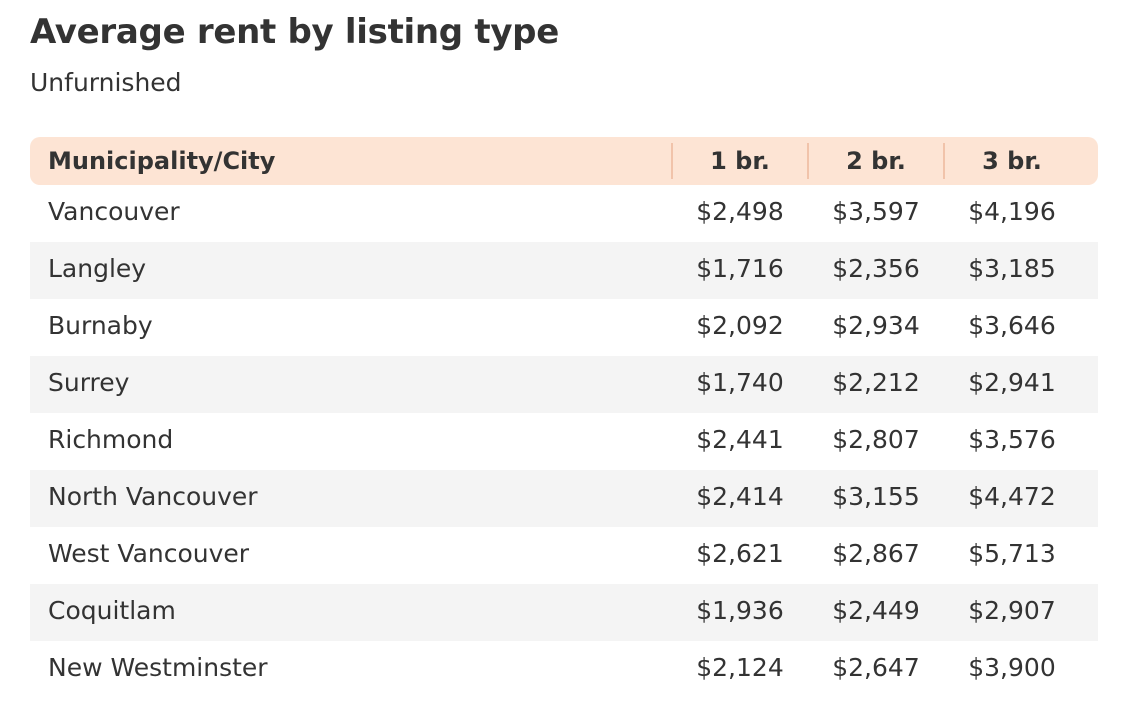 The width and height of the screenshot is (1139, 705). Describe the element at coordinates (564, 498) in the screenshot. I see `table-row: North Vancouver $2,414 $3,155 $4,472` at that location.